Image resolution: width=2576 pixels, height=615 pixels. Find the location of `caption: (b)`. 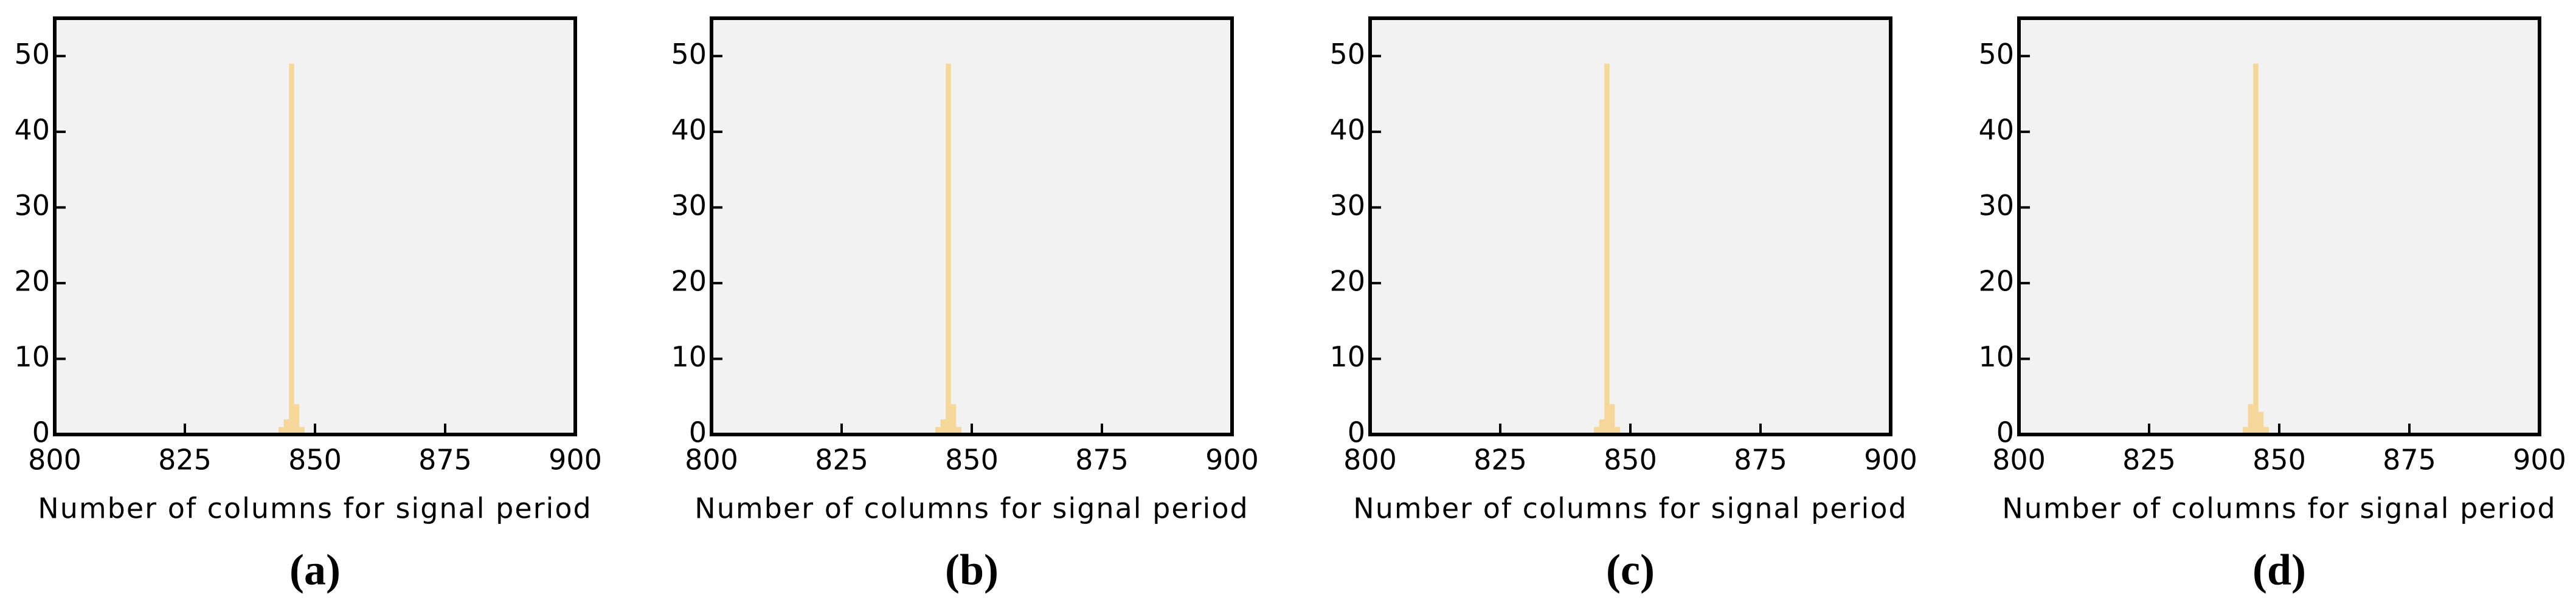

caption: (b) is located at coordinates (972, 570).